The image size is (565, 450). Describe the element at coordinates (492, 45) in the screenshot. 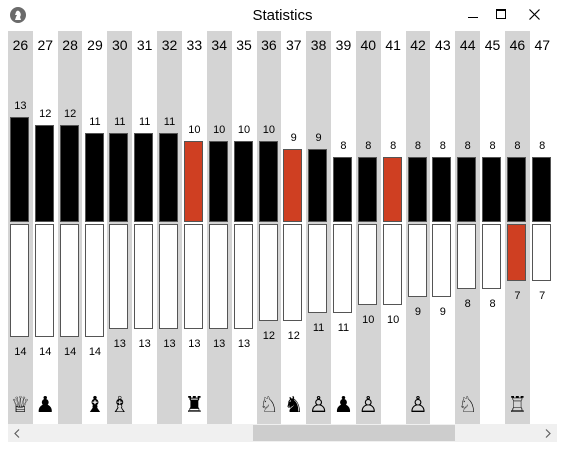

I see `move-number: 45` at that location.